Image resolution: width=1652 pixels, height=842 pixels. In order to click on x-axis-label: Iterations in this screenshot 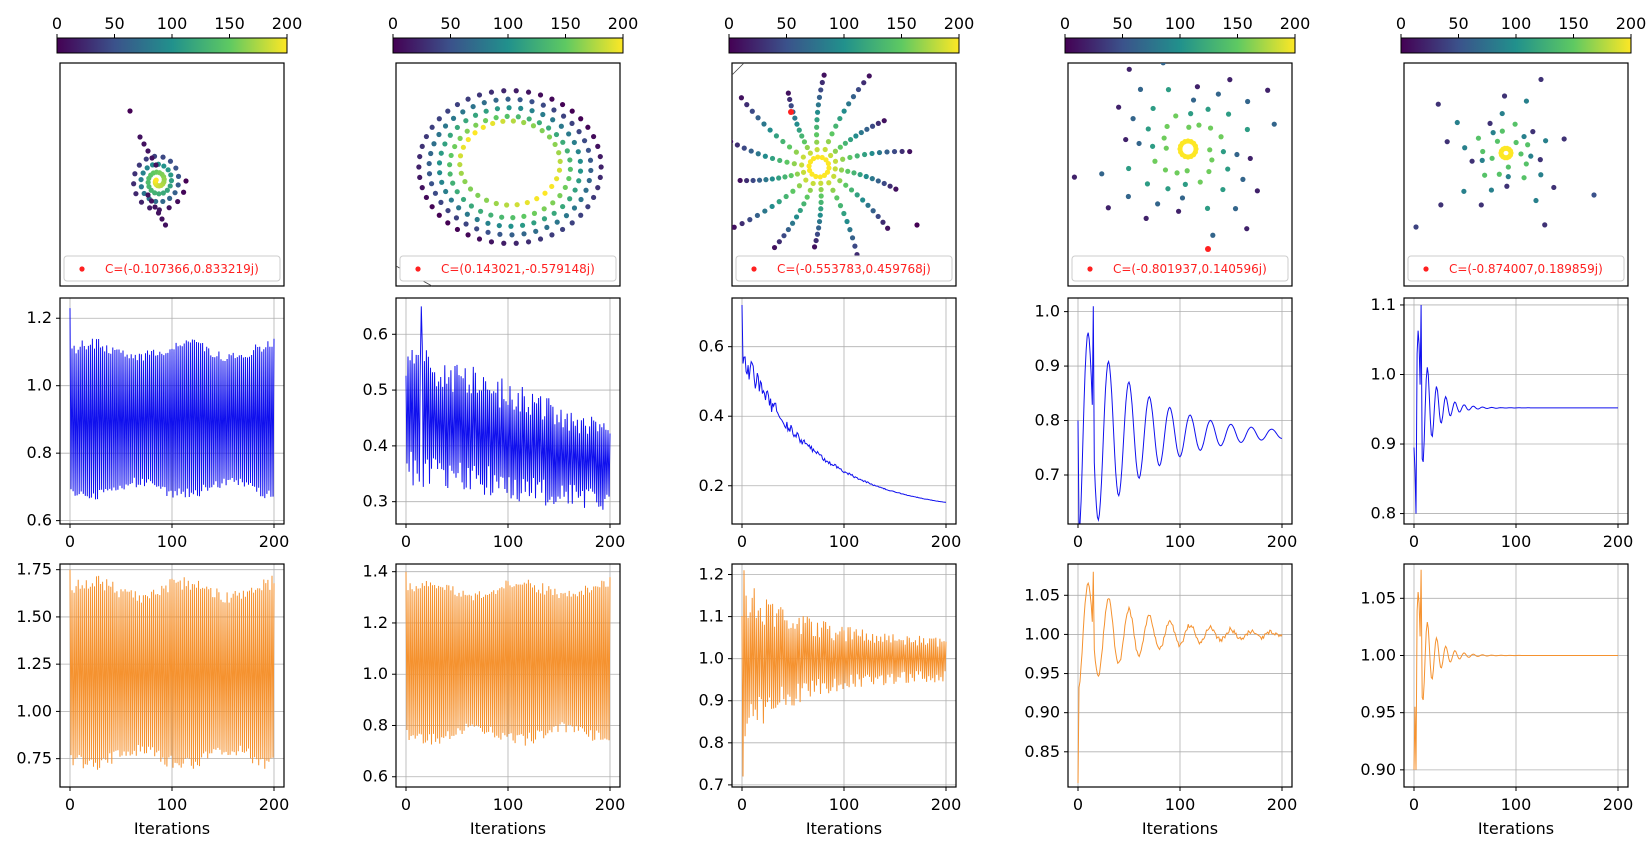, I will do `click(508, 828)`.